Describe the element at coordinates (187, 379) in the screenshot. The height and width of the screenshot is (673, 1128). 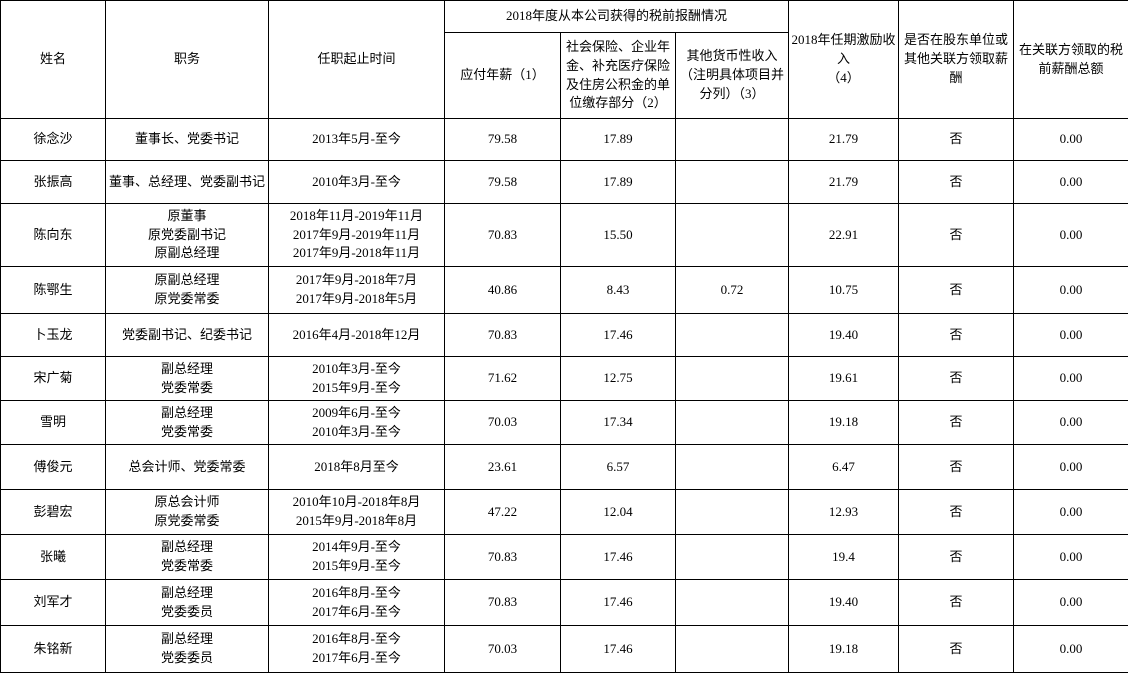
I see `cell-position: 副总经理 党委常委` at that location.